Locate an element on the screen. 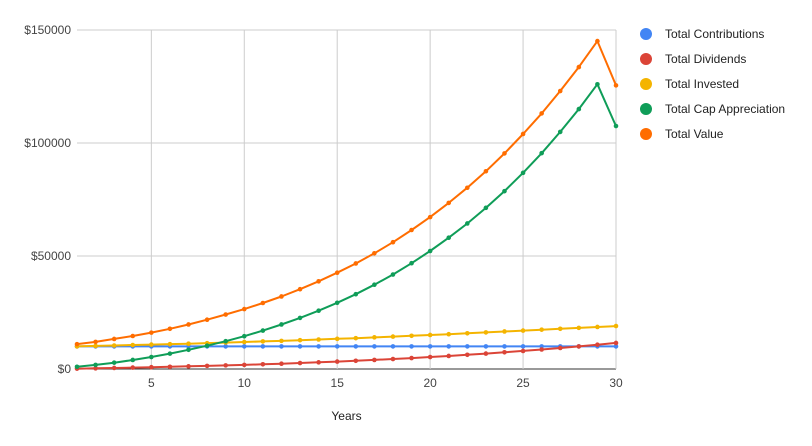 This screenshot has width=812, height=446. legend-item: Total Value is located at coordinates (712, 133).